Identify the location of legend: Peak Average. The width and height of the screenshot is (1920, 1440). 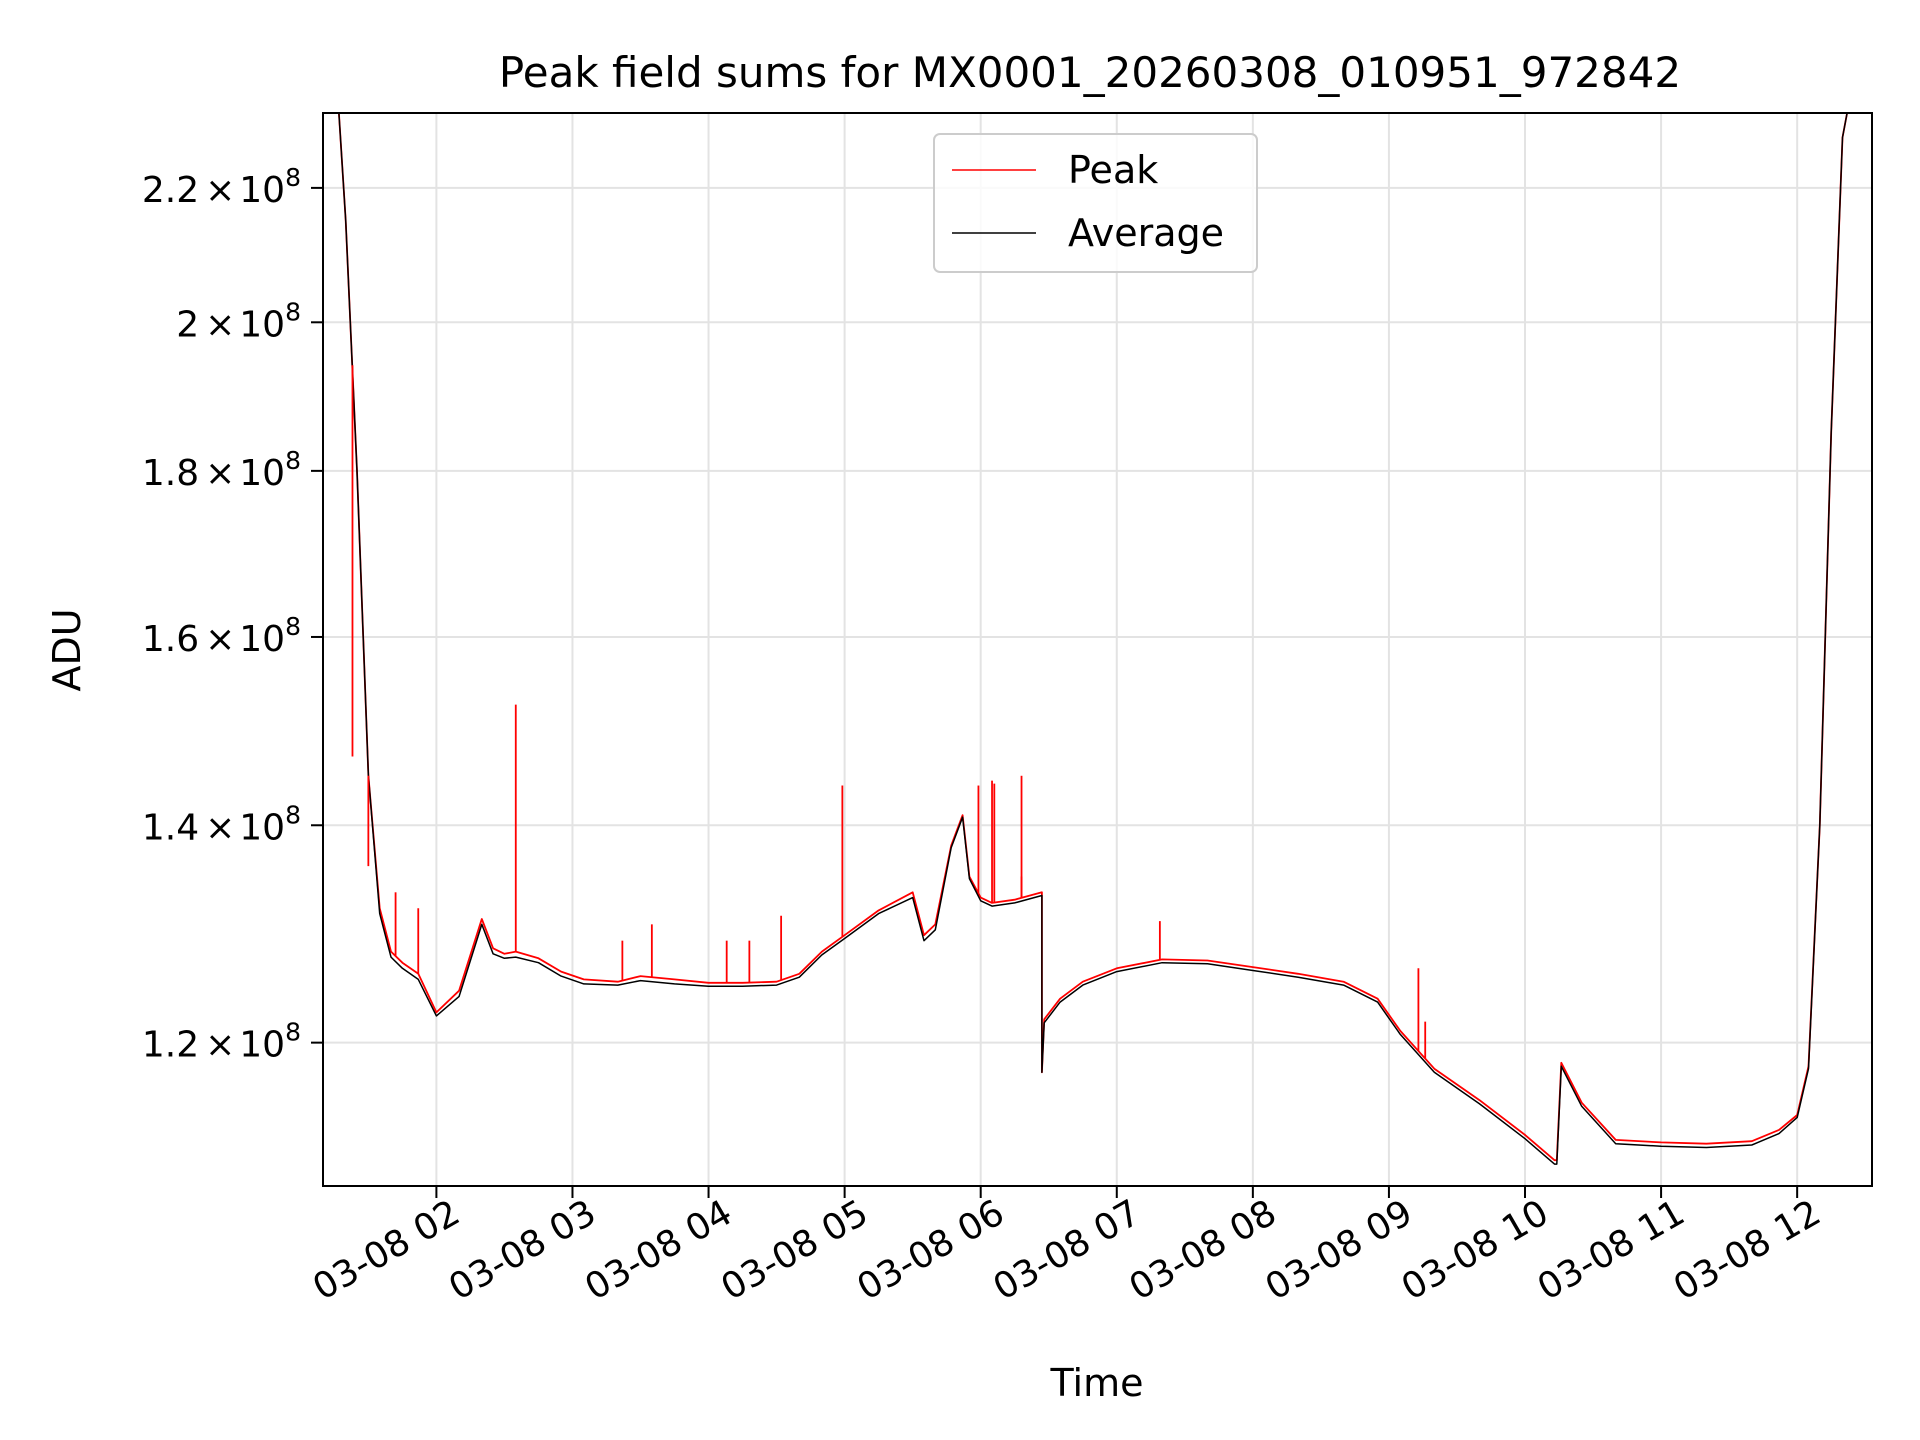
(1095, 203).